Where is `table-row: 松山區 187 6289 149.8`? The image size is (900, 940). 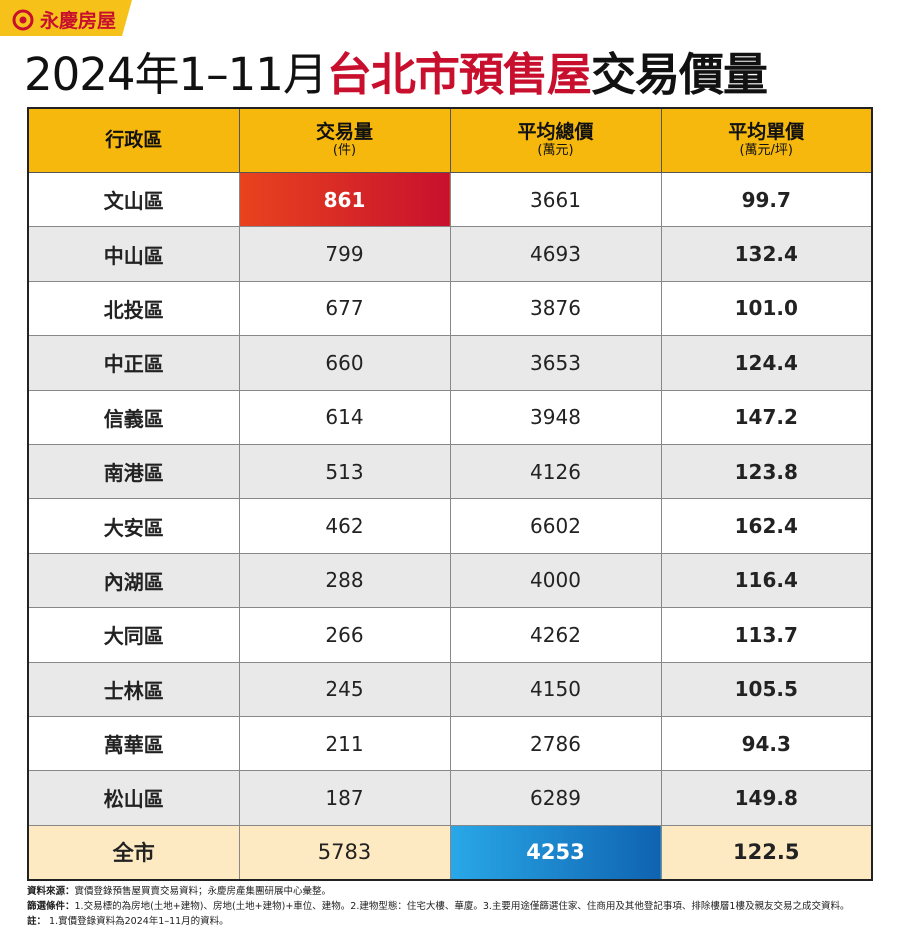 table-row: 松山區 187 6289 149.8 is located at coordinates (450, 798).